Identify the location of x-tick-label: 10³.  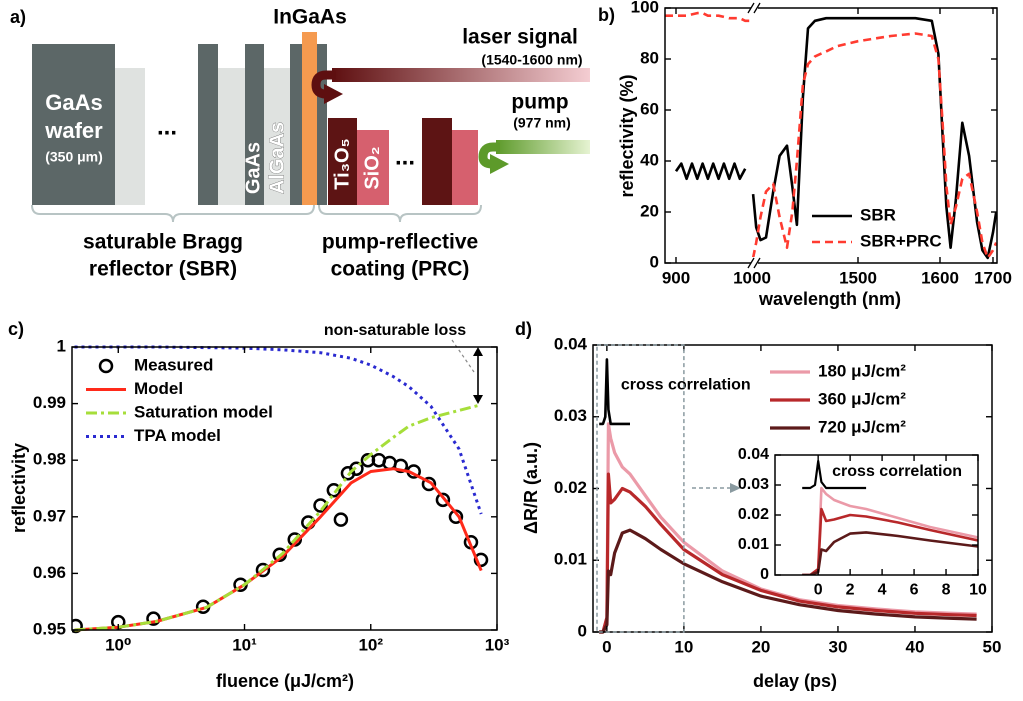
(497, 645).